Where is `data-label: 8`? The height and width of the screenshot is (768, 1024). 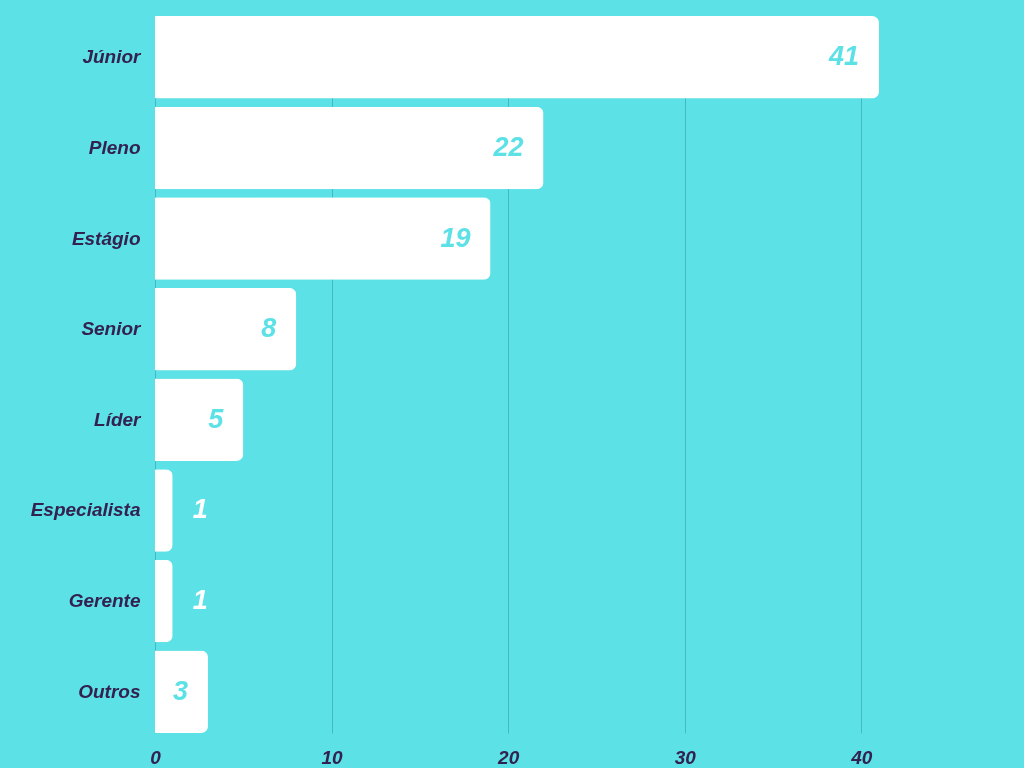 data-label: 8 is located at coordinates (269, 328).